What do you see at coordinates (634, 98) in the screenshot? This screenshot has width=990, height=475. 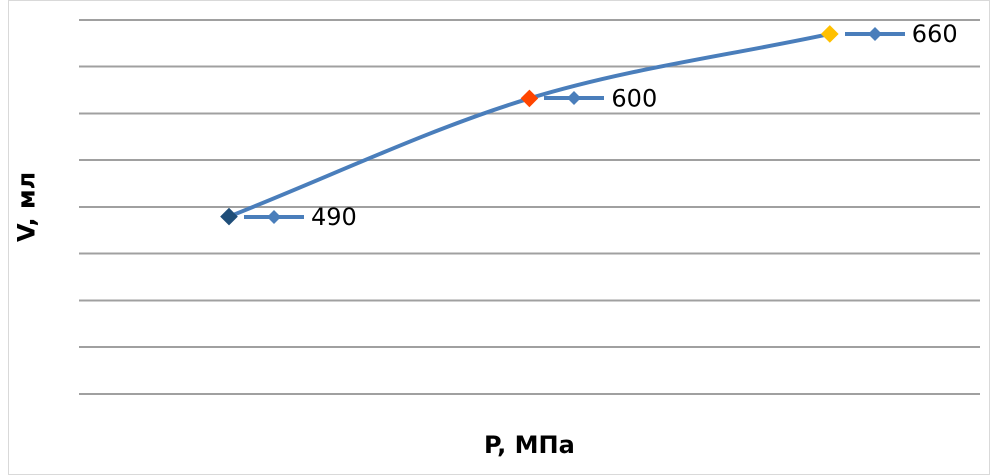 I see `data-label: 600` at bounding box center [634, 98].